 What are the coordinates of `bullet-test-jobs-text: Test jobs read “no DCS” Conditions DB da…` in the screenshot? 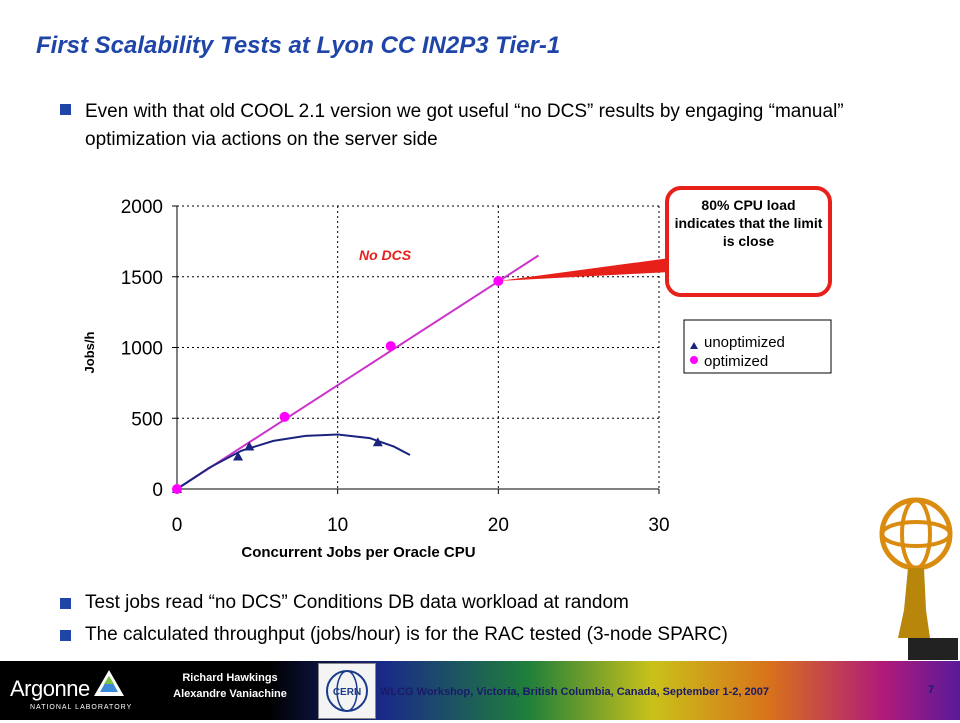 It's located at (357, 602).